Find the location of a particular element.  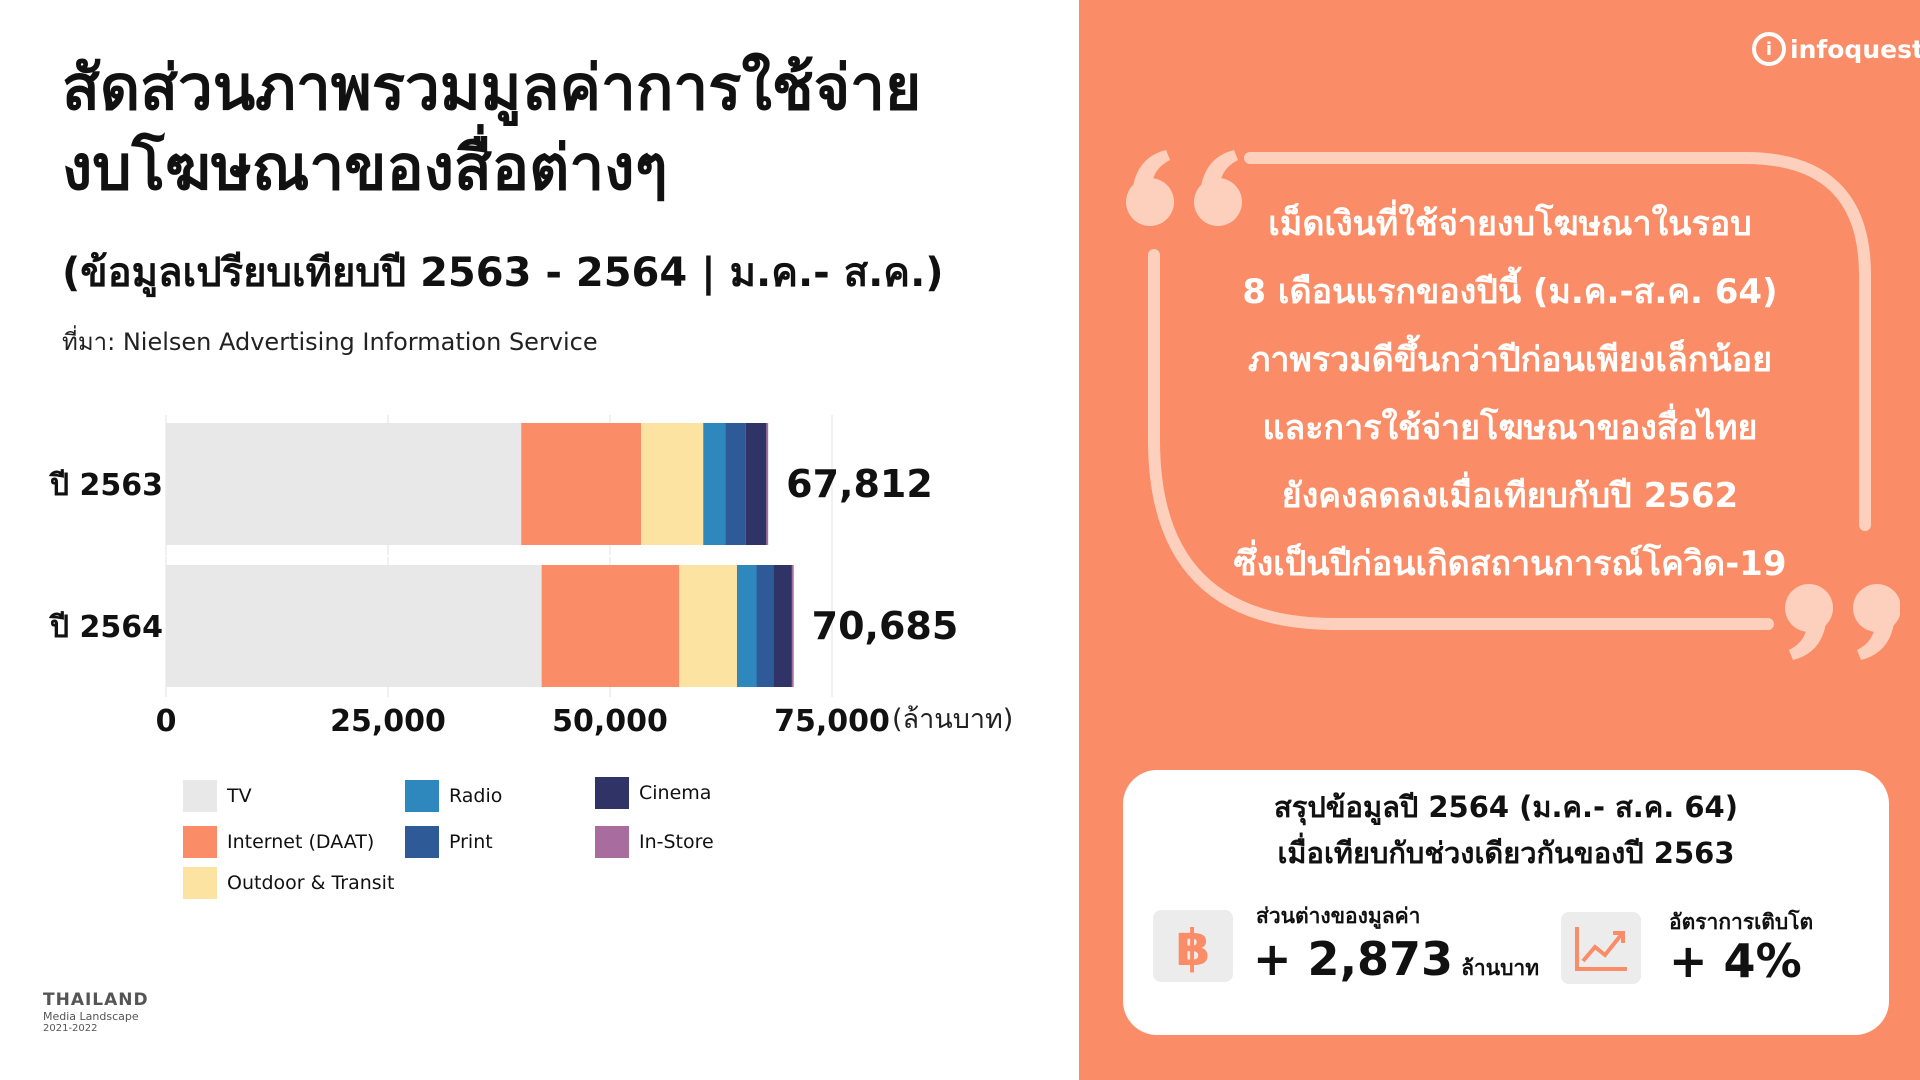

baht-icon: ฿ is located at coordinates (1193, 946).